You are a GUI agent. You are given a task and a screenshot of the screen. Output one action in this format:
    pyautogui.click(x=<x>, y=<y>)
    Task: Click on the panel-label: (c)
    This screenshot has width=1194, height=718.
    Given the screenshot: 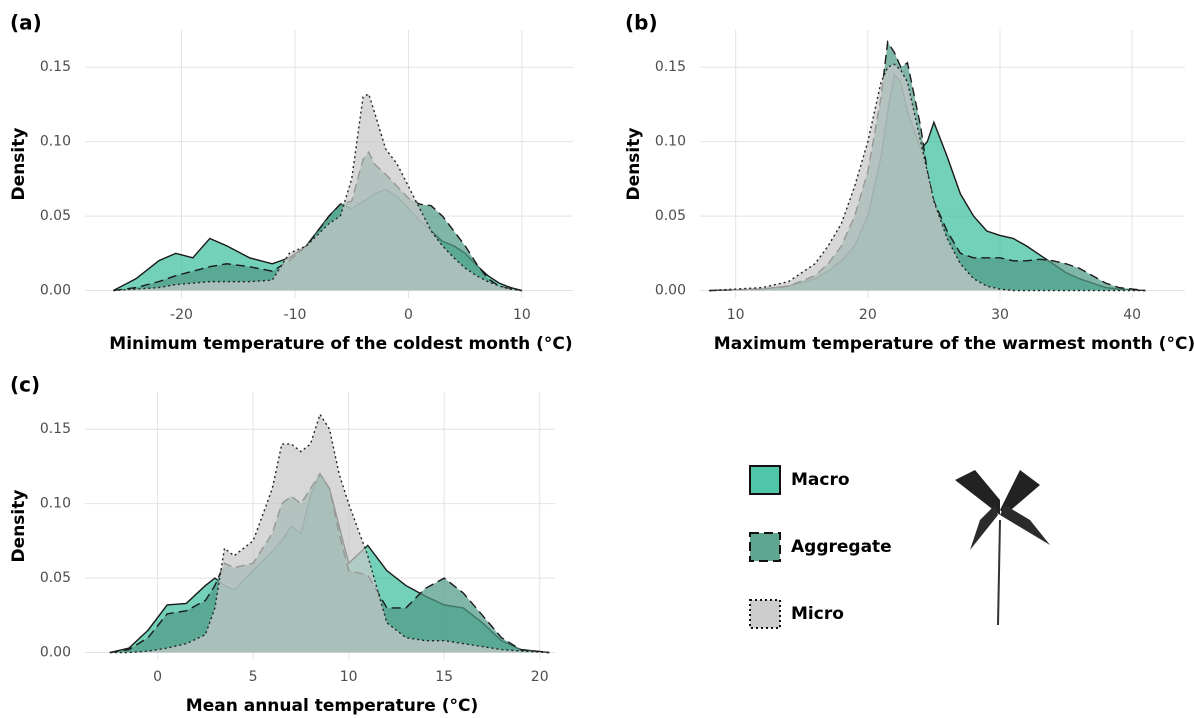 What is the action you would take?
    pyautogui.click(x=25, y=385)
    